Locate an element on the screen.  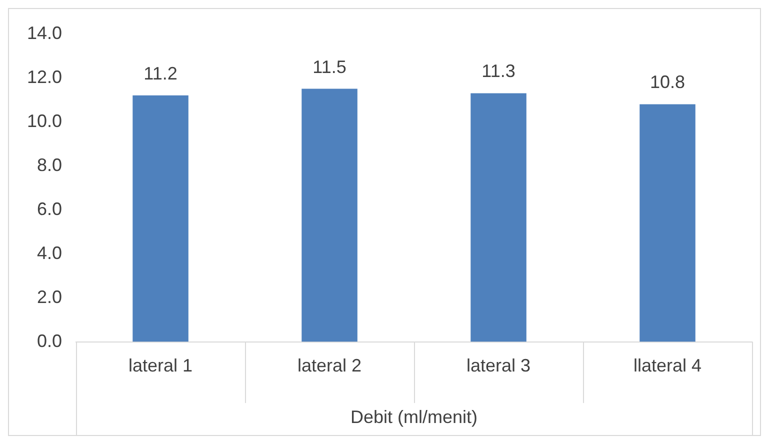
data-label: 11.3 is located at coordinates (499, 71).